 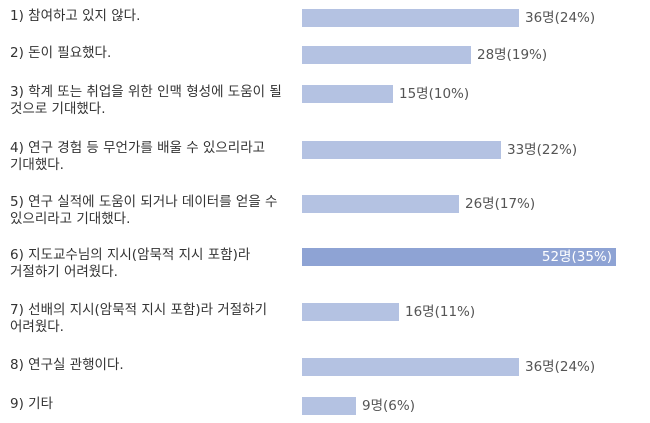 What do you see at coordinates (440, 312) in the screenshot?
I see `bar-value-label: 16명(11%)` at bounding box center [440, 312].